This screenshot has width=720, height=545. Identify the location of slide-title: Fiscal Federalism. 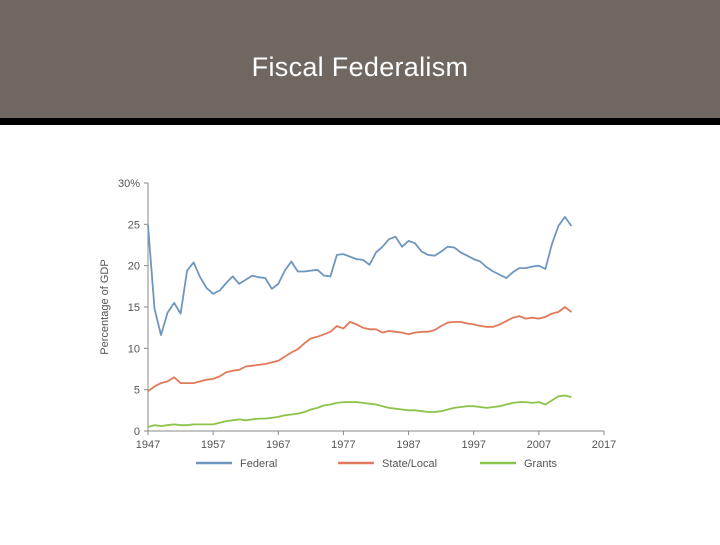
(360, 66).